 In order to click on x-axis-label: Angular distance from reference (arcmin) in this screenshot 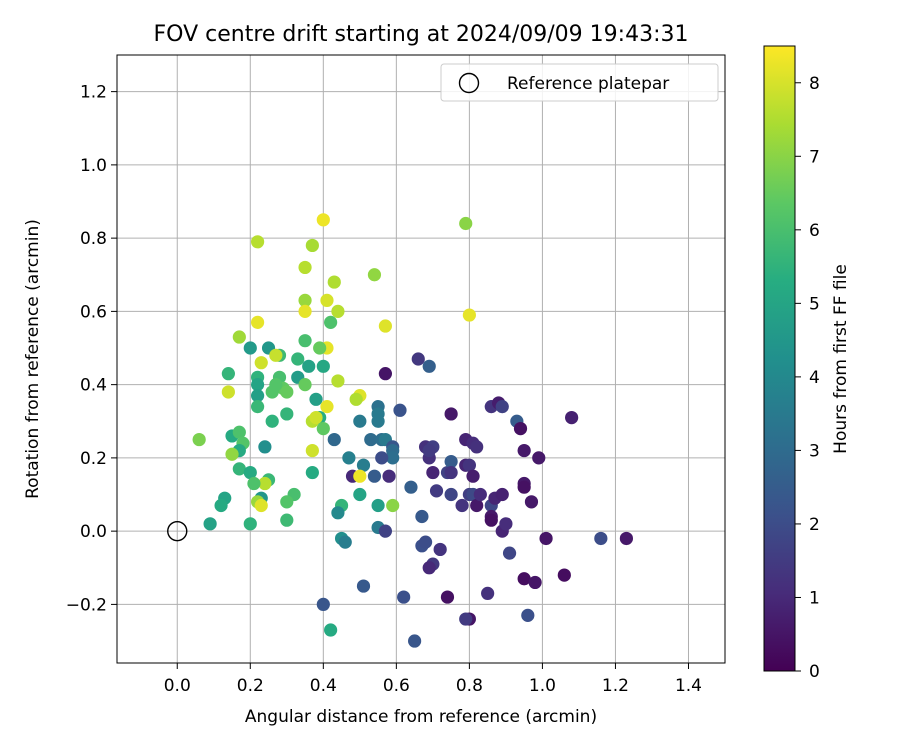, I will do `click(421, 717)`.